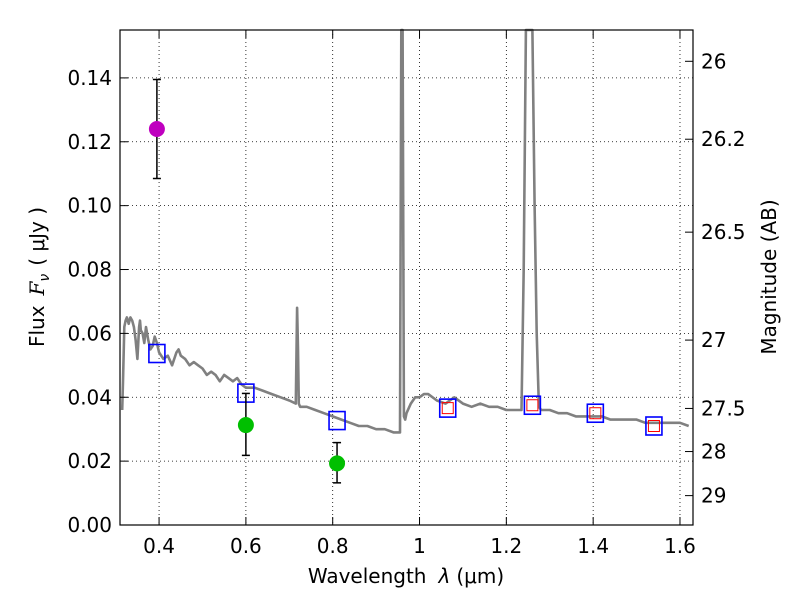 The image size is (800, 600). I want to click on y-tick-label: 0.08, so click(89, 270).